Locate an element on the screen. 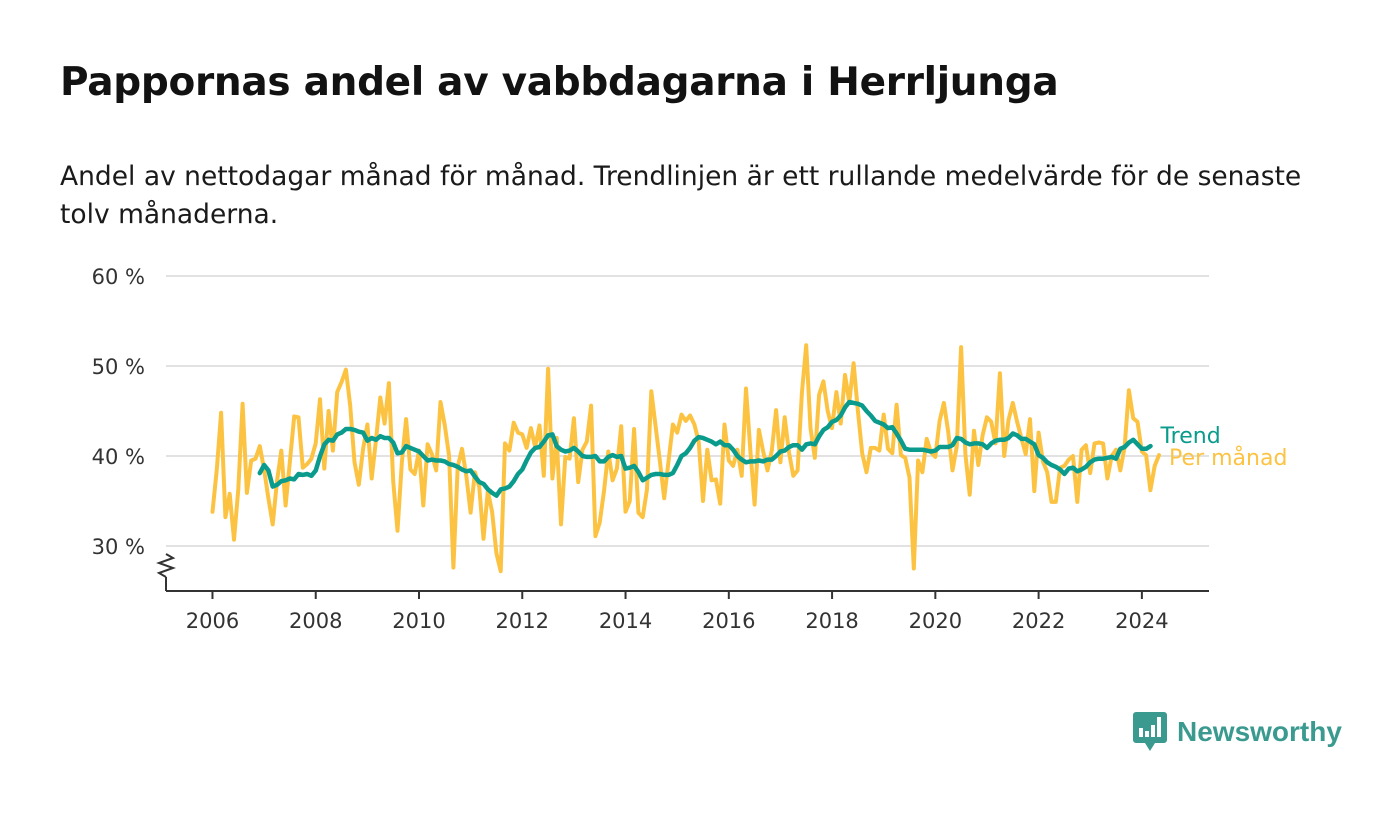 The image size is (1400, 813). series-label-trend: Trend is located at coordinates (1189, 436).